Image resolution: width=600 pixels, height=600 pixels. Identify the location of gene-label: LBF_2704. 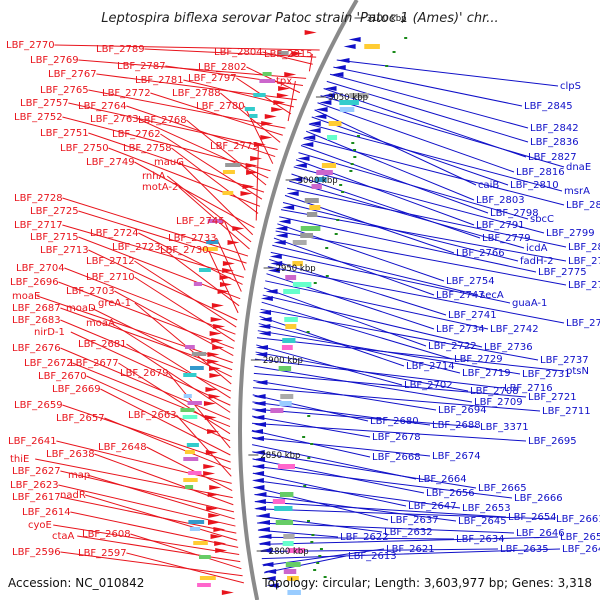
(40, 268).